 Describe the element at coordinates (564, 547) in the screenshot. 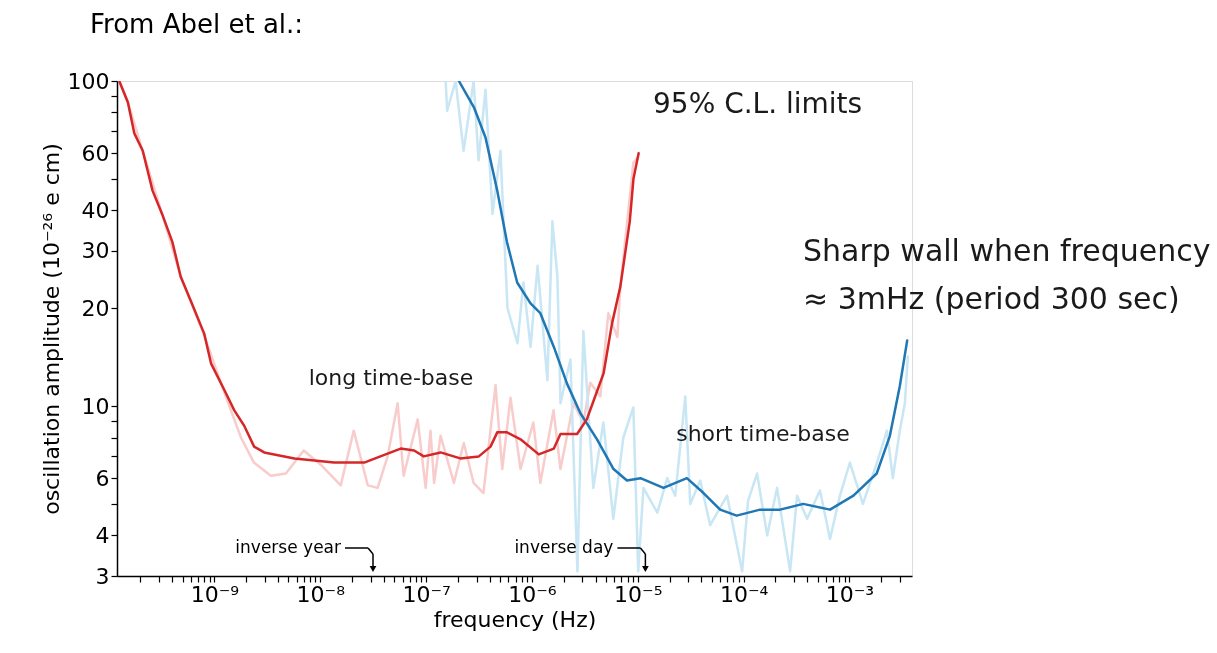

I see `annotation: inverse day` at that location.